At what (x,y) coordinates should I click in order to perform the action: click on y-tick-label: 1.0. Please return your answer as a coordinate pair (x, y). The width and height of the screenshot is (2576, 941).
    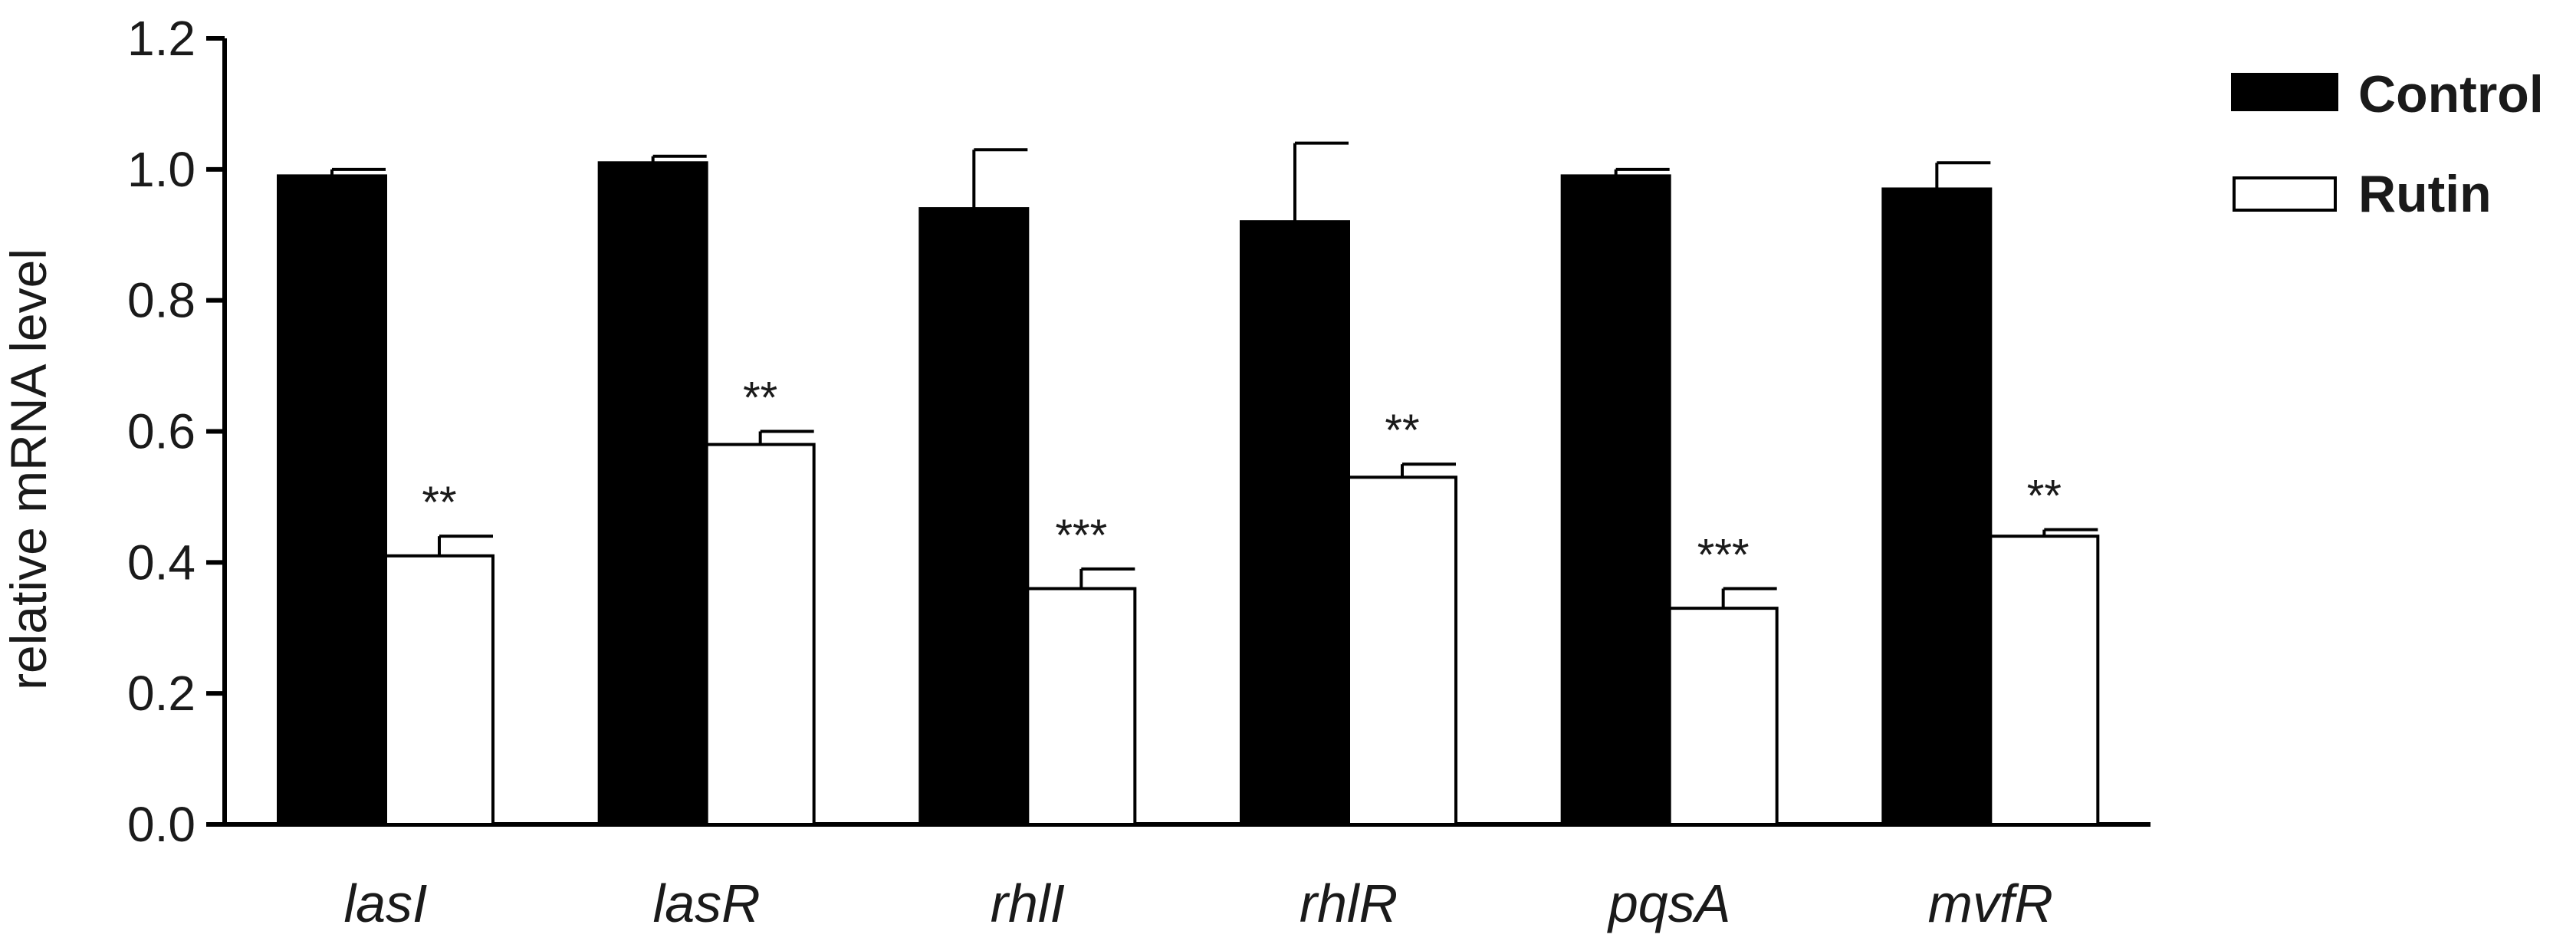
    Looking at the image, I should click on (161, 170).